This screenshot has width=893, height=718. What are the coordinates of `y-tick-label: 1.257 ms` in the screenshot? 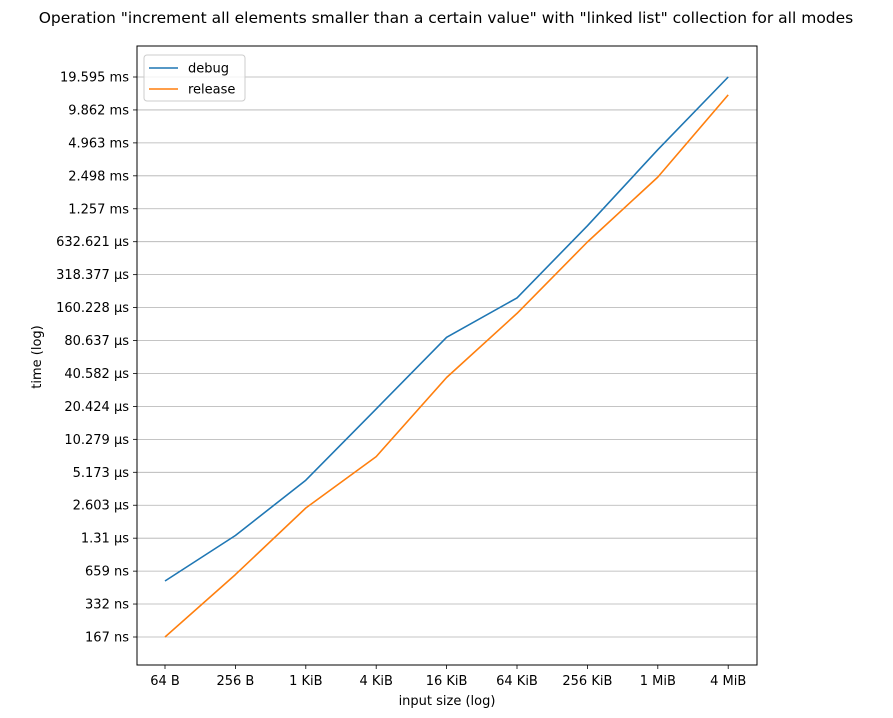 It's located at (98, 209).